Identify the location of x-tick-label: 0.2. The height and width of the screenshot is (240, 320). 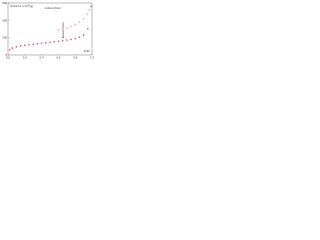
(25, 58).